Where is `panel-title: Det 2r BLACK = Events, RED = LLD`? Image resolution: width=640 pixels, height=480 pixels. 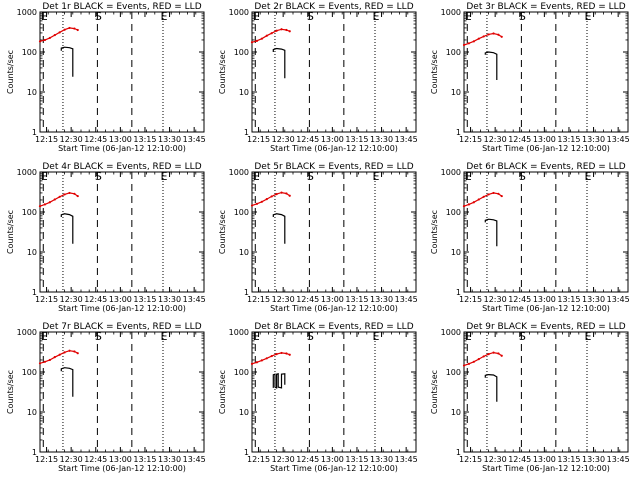
panel-title: Det 2r BLACK = Events, RED = LLD is located at coordinates (333, 7).